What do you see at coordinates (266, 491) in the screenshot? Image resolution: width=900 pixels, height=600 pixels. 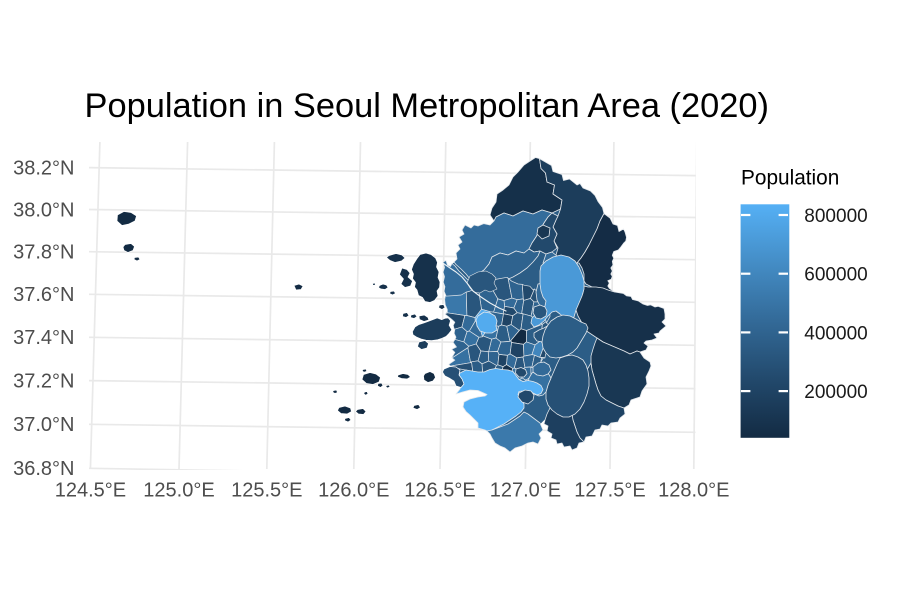 I see `svg-text: 125.5°E` at bounding box center [266, 491].